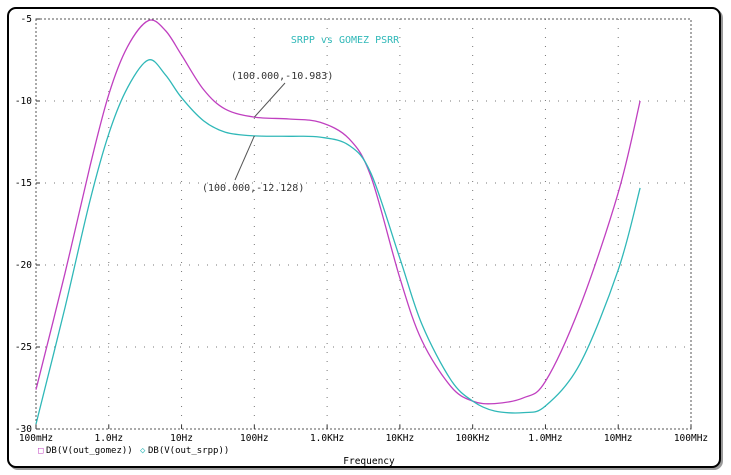 This screenshot has height=475, width=731. I want to click on legend-marker: □, so click(41, 451).